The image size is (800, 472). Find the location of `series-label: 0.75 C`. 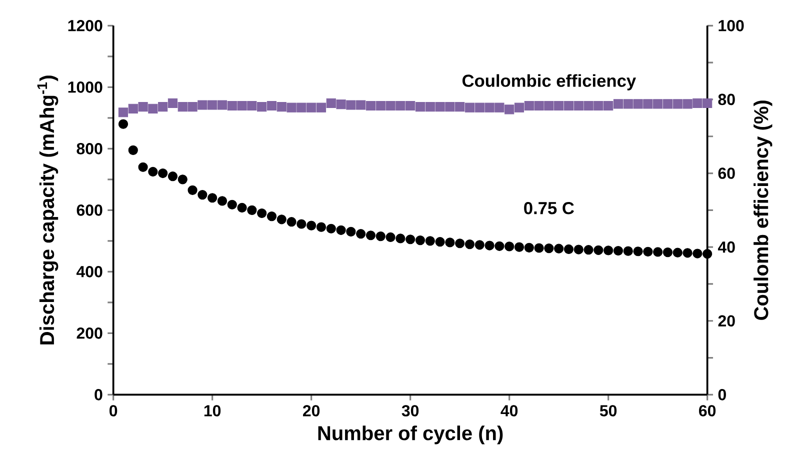

series-label: 0.75 C is located at coordinates (549, 208).